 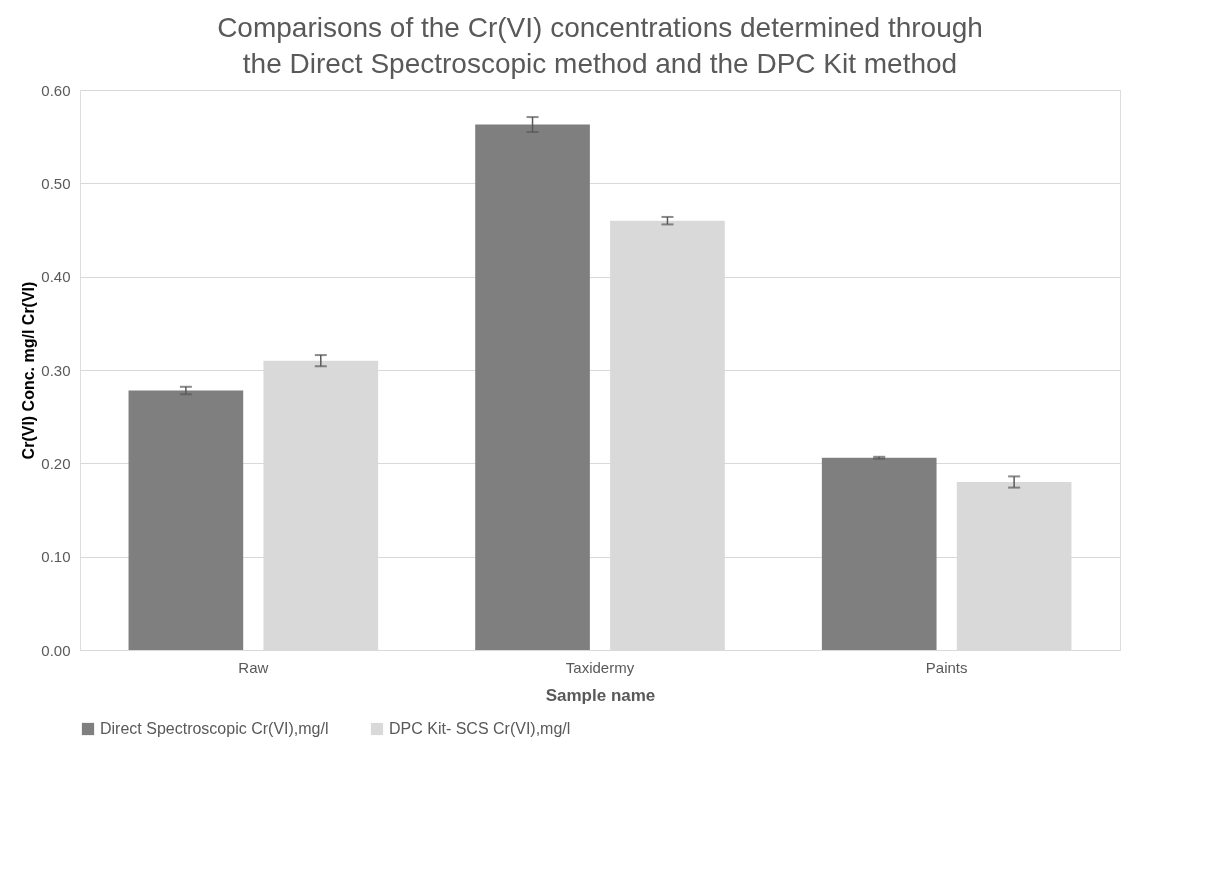 What do you see at coordinates (253, 667) in the screenshot?
I see `x-tick-label: Raw` at bounding box center [253, 667].